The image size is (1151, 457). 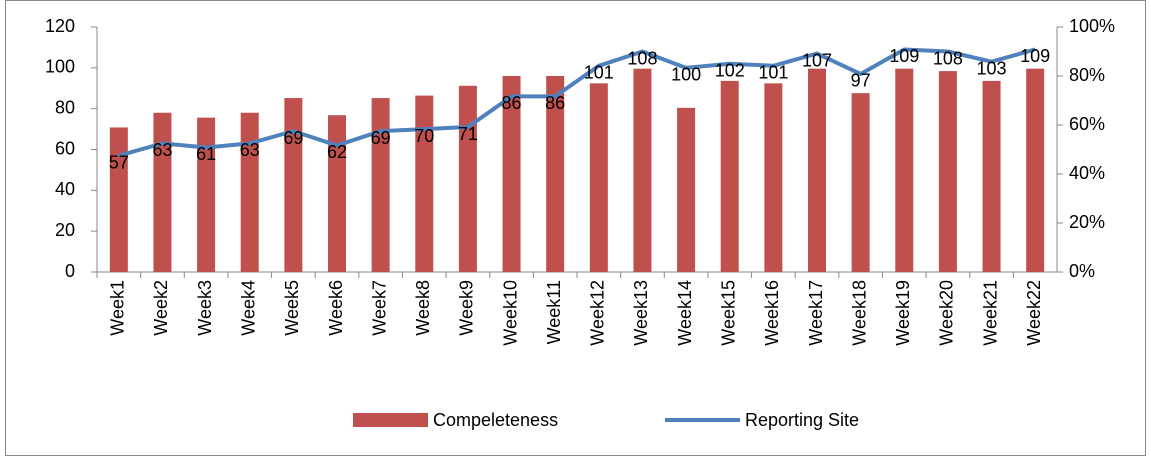 What do you see at coordinates (423, 308) in the screenshot?
I see `x-tick-label: Week8` at bounding box center [423, 308].